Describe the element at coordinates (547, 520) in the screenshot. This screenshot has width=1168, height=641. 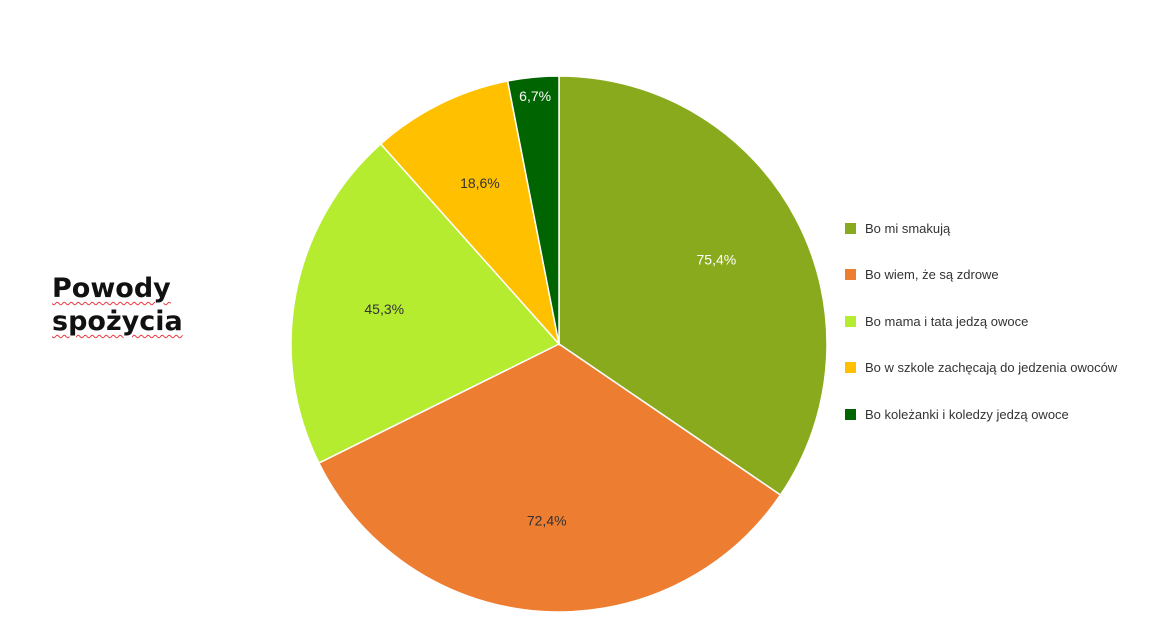
I see `pie-data-label-2: 72,4%` at that location.